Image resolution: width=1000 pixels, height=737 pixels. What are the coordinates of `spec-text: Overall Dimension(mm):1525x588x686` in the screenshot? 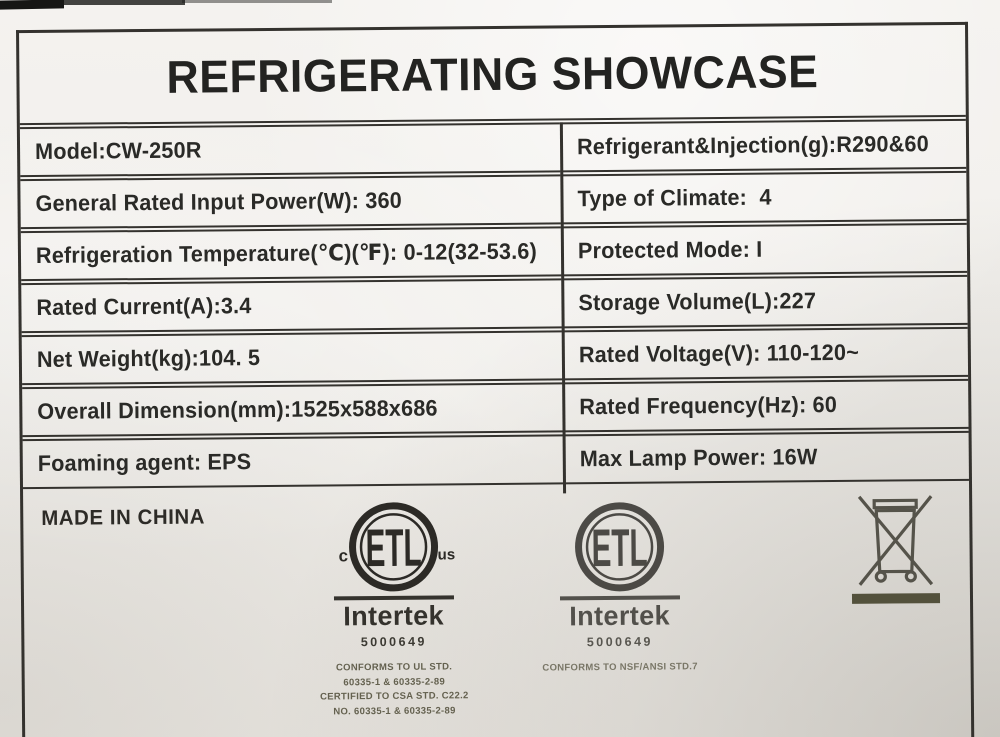 It's located at (237, 409).